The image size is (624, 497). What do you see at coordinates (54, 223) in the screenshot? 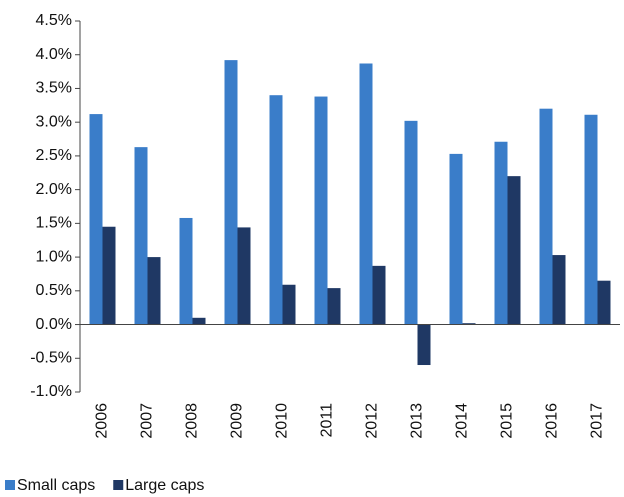
I see `y-tick-label: 1.5%` at bounding box center [54, 223].